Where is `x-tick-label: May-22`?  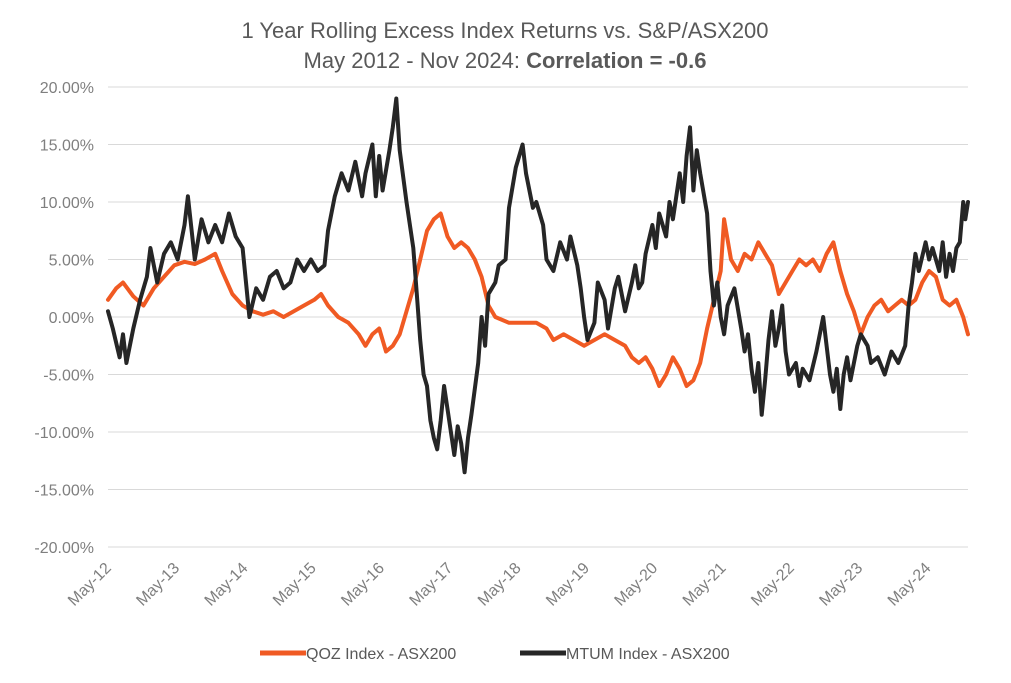 x-tick-label: May-22 is located at coordinates (773, 585).